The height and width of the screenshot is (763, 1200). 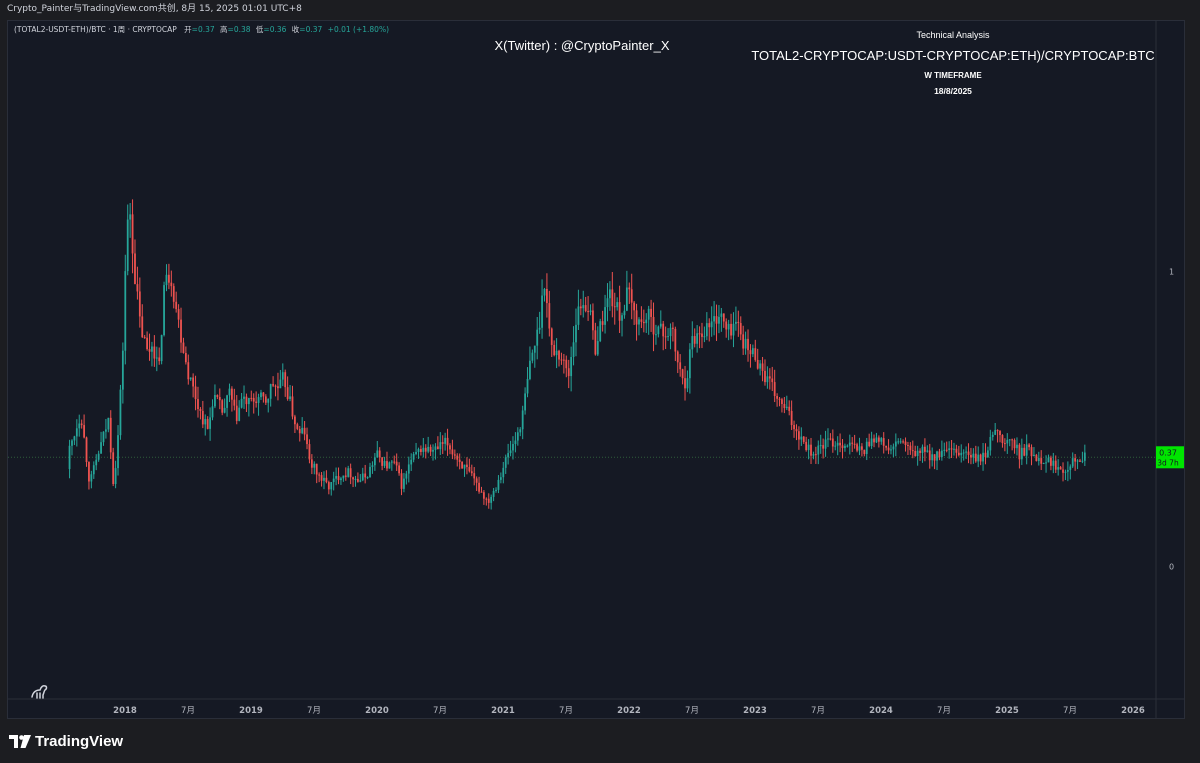 What do you see at coordinates (1171, 420) in the screenshot?
I see `price-axis: 01` at bounding box center [1171, 420].